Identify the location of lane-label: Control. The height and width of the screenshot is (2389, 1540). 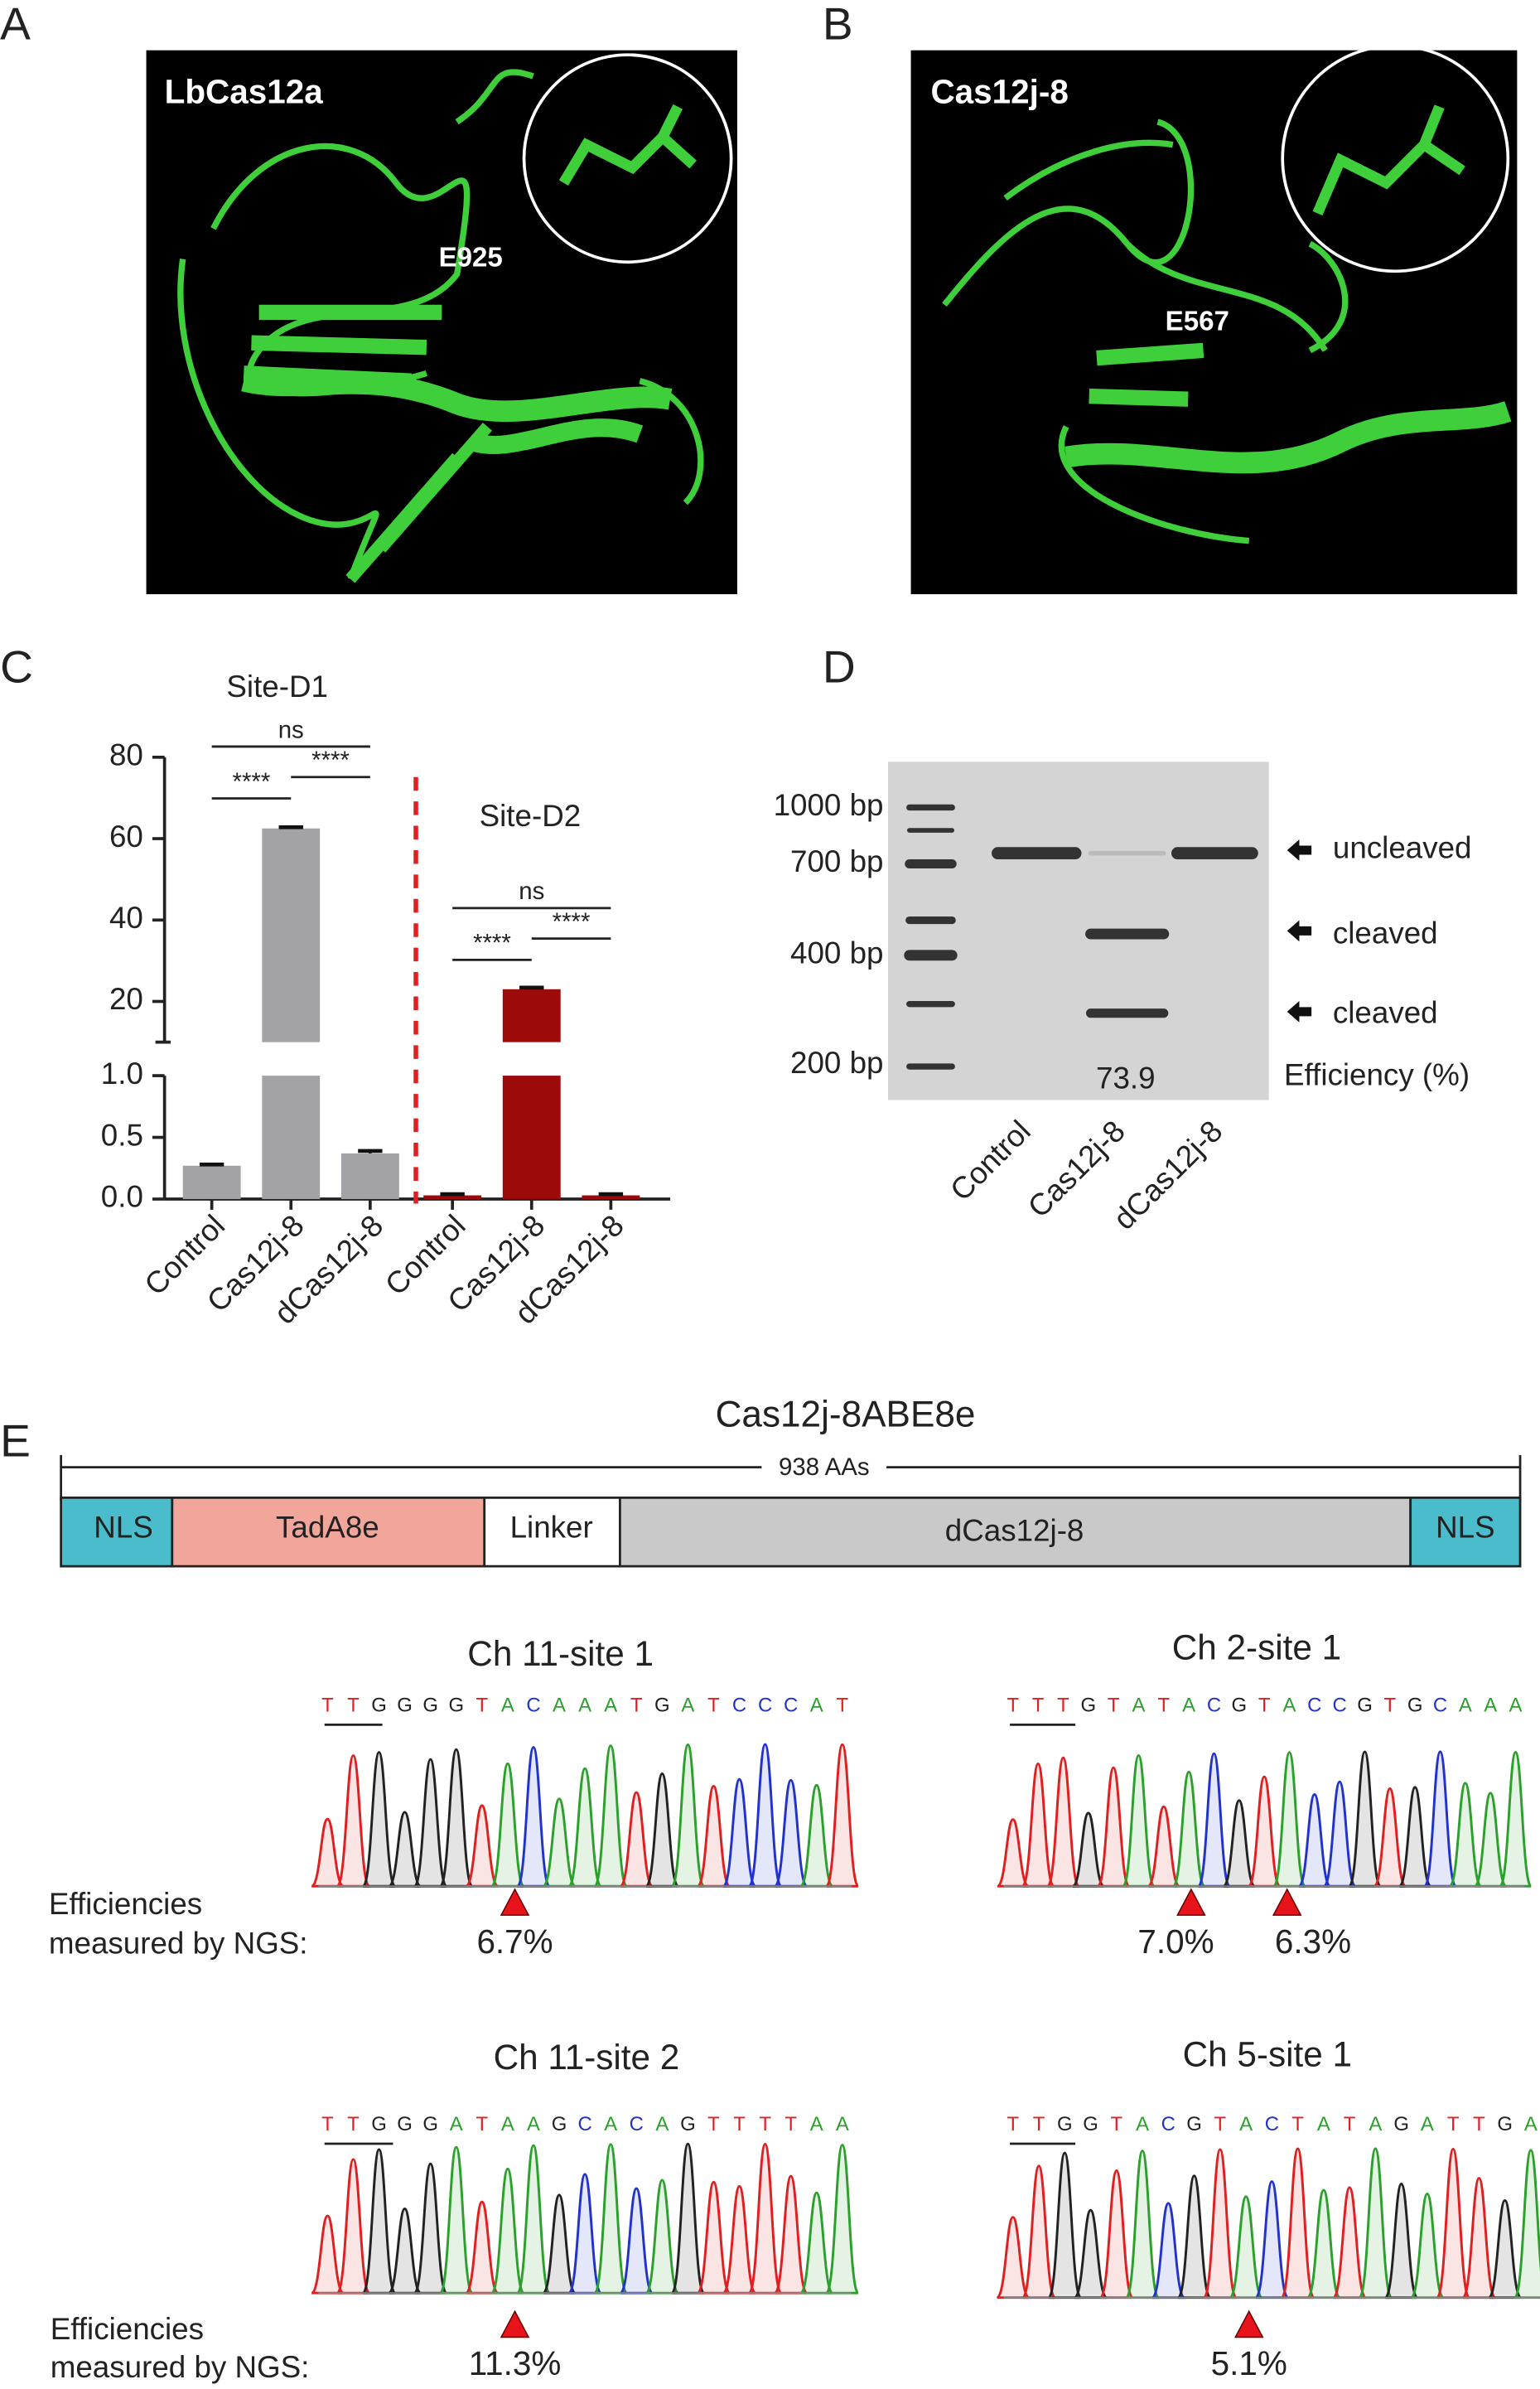
(990, 1160).